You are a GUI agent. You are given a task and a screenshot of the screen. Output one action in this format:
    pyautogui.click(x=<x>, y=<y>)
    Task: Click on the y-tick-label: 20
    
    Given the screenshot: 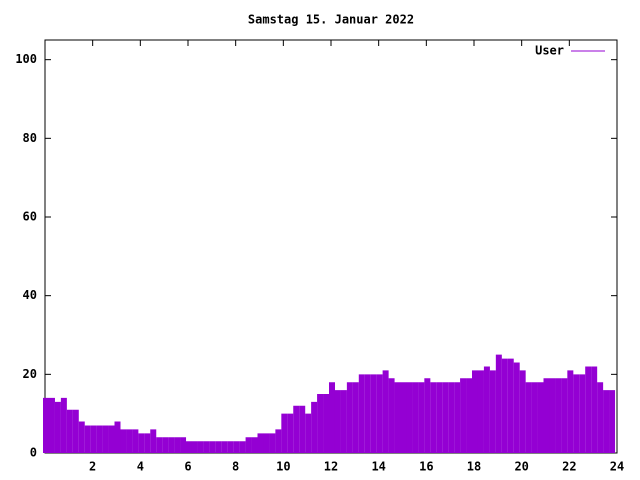 What is the action you would take?
    pyautogui.click(x=30, y=374)
    